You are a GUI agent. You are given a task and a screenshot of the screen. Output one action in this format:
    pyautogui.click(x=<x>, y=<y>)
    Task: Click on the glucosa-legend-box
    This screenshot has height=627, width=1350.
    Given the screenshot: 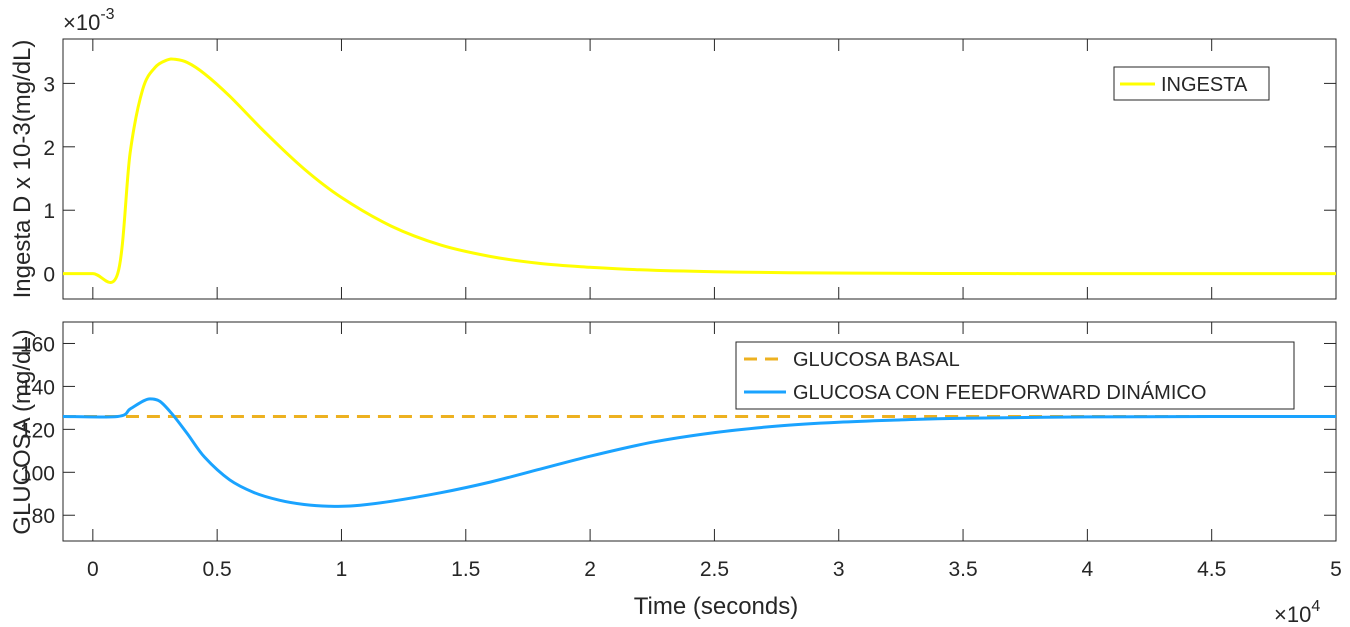 What is the action you would take?
    pyautogui.click(x=1015, y=375)
    